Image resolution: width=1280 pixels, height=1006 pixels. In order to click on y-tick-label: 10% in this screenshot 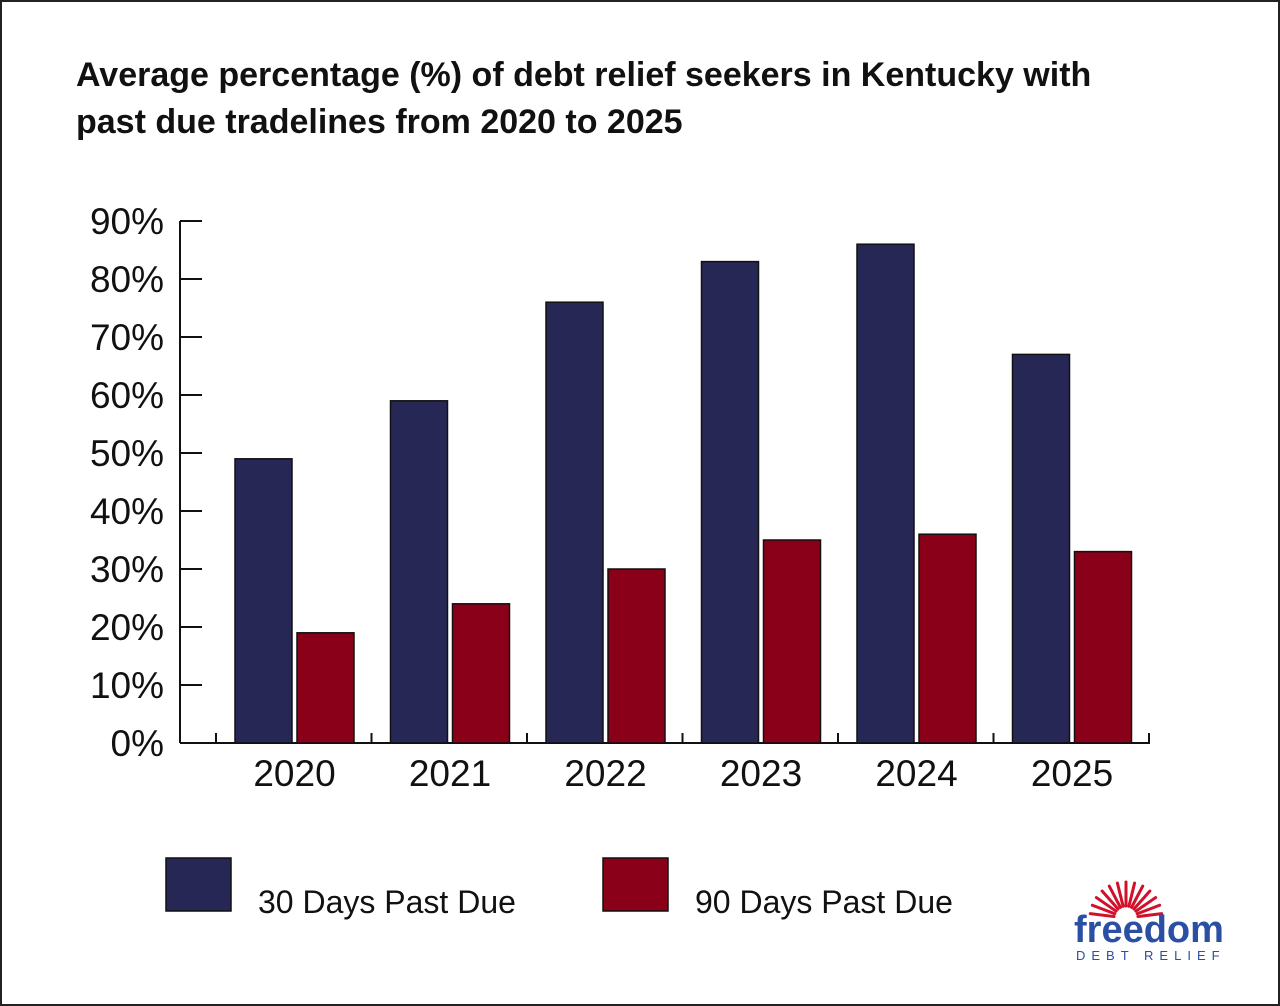, I will do `click(127, 685)`.